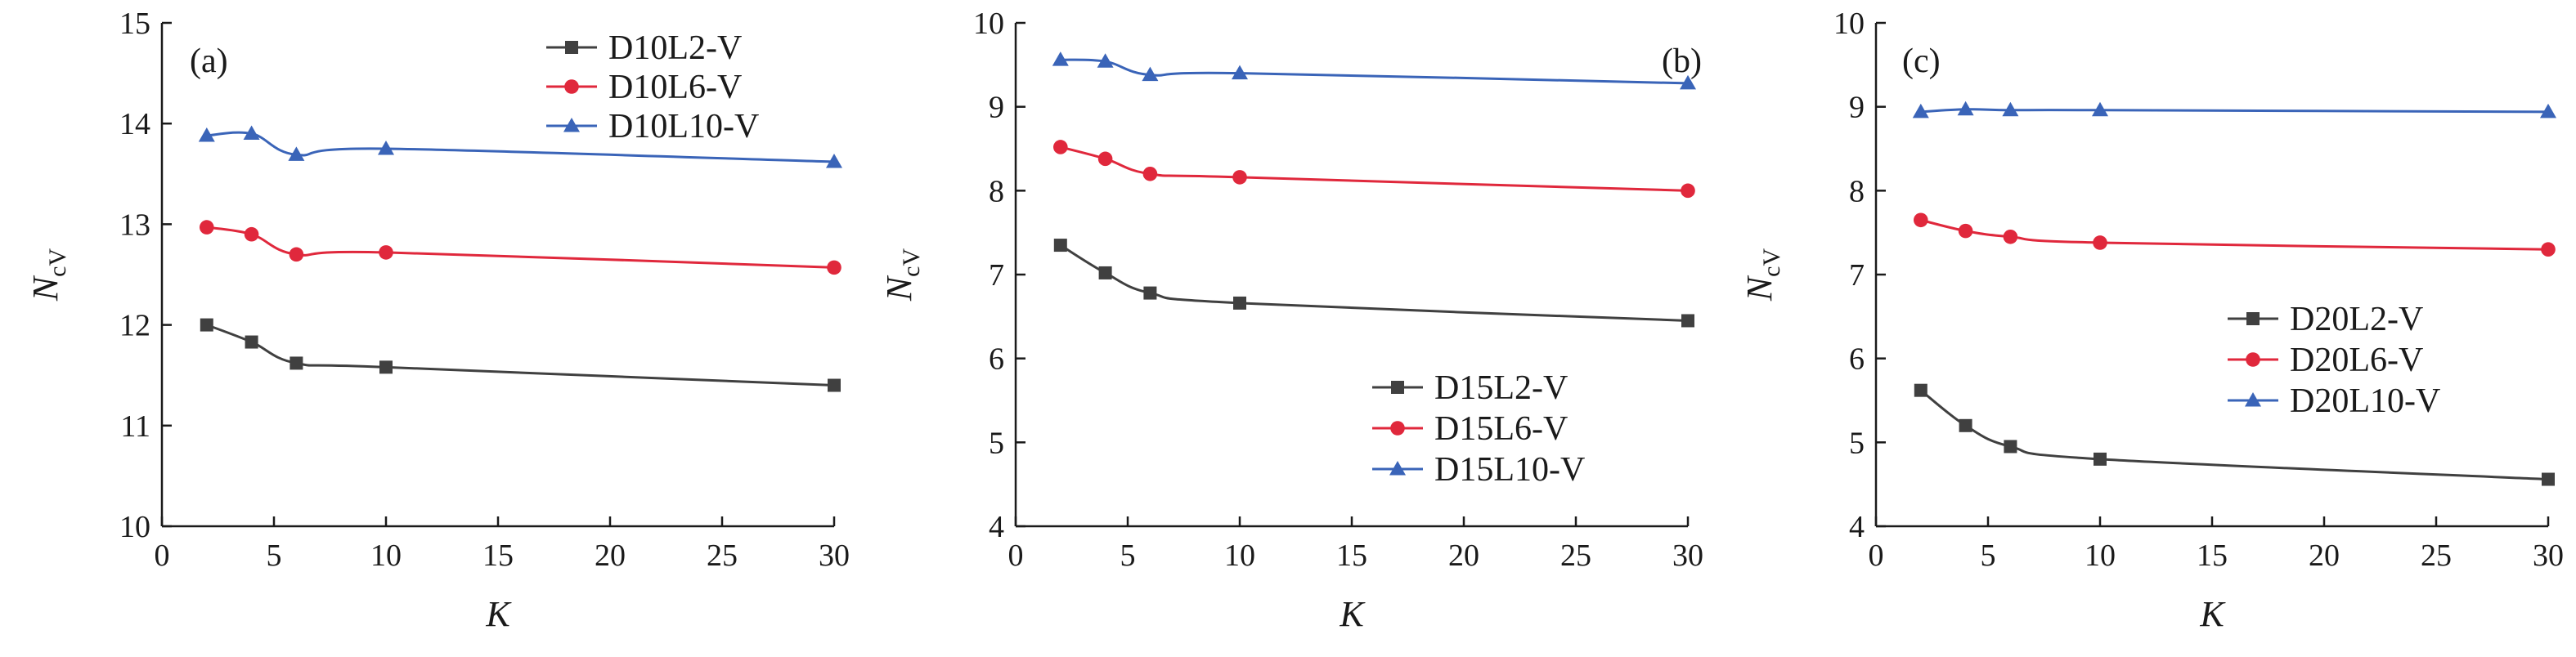 Image resolution: width=2576 pixels, height=657 pixels. Describe the element at coordinates (1857, 108) in the screenshot. I see `y-tick-label: 9` at that location.